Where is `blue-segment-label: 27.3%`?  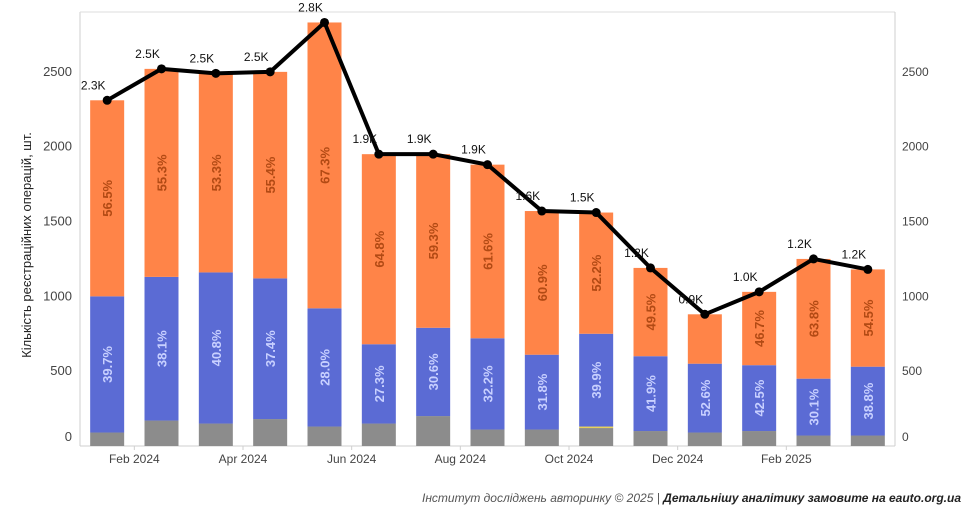 blue-segment-label: 27.3% is located at coordinates (379, 383).